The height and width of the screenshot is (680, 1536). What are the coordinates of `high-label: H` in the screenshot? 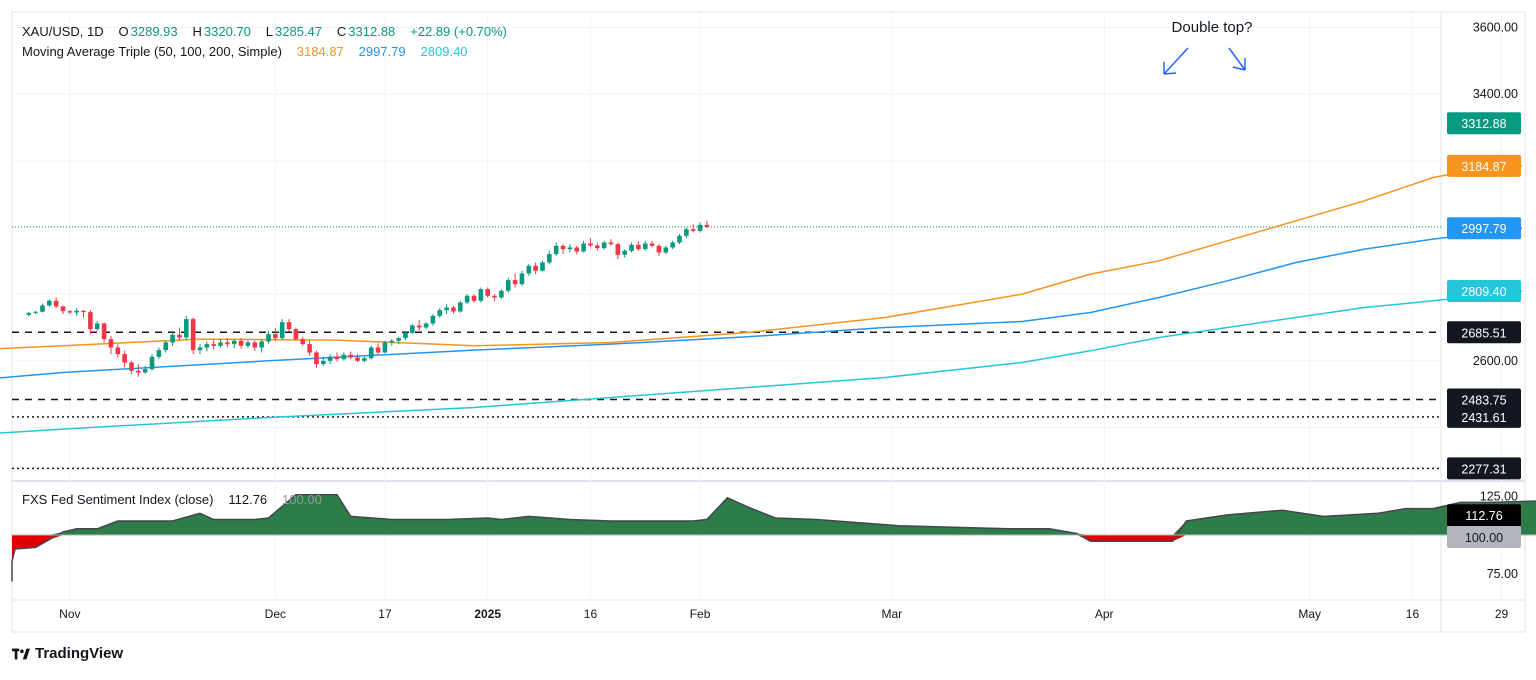 It's located at (197, 31).